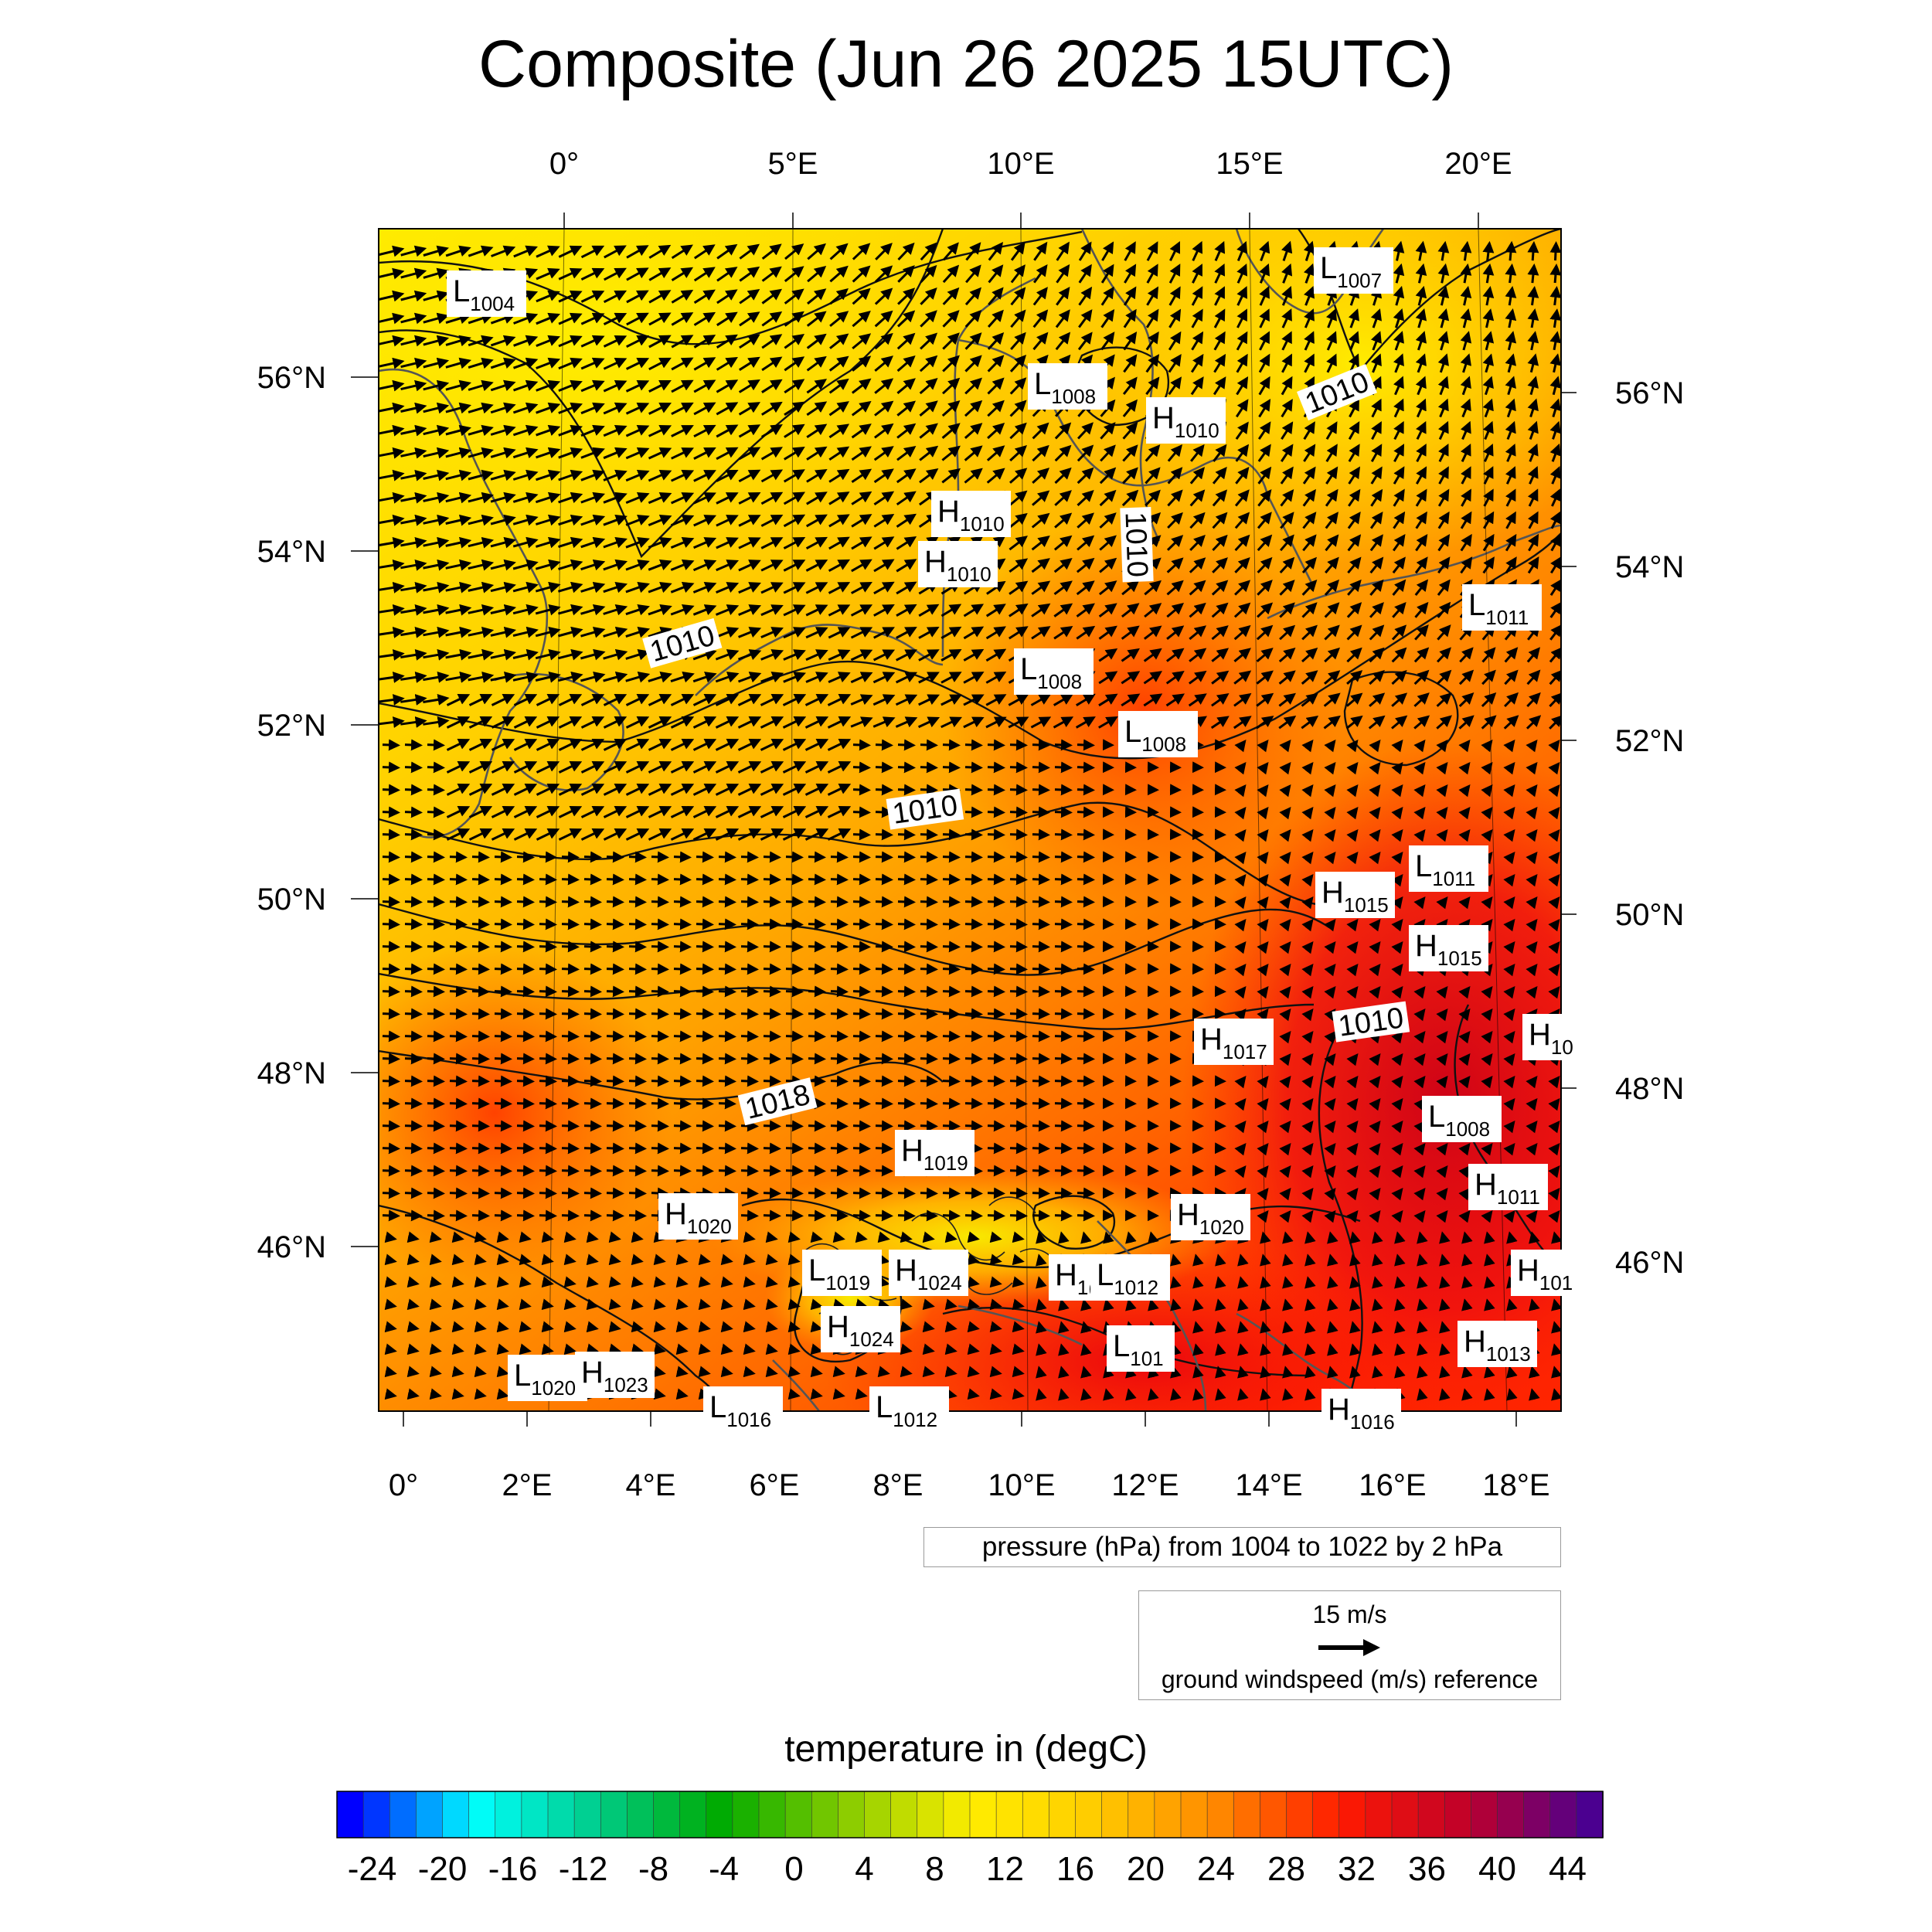  I want to click on right-axis-label: 50°N, so click(1650, 915).